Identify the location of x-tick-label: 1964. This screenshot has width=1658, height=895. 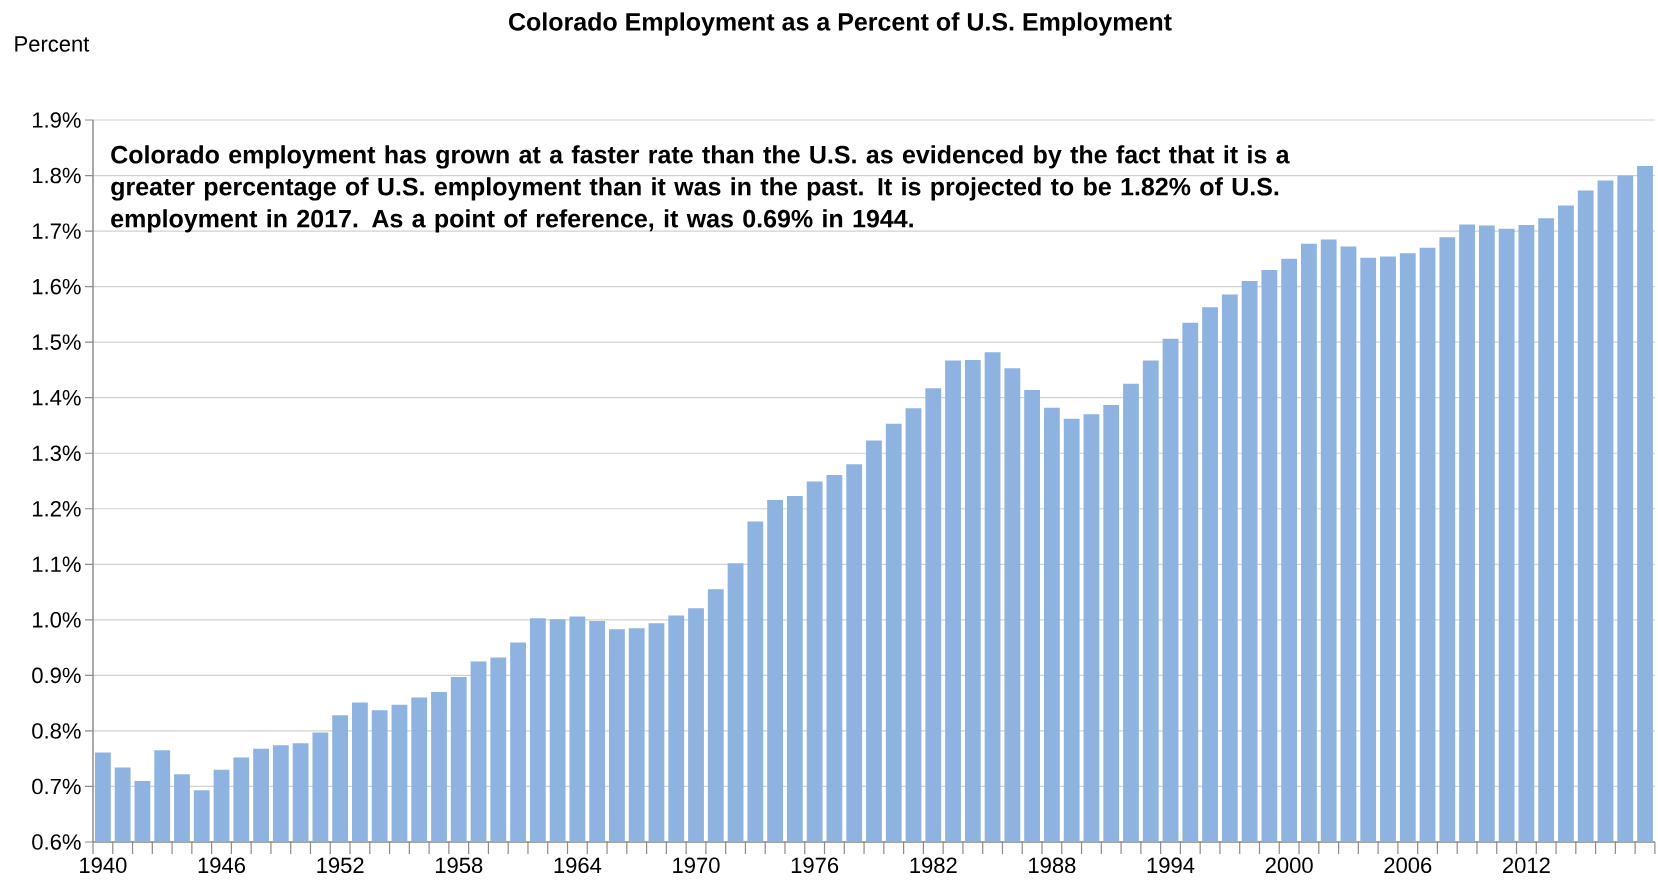
(578, 865).